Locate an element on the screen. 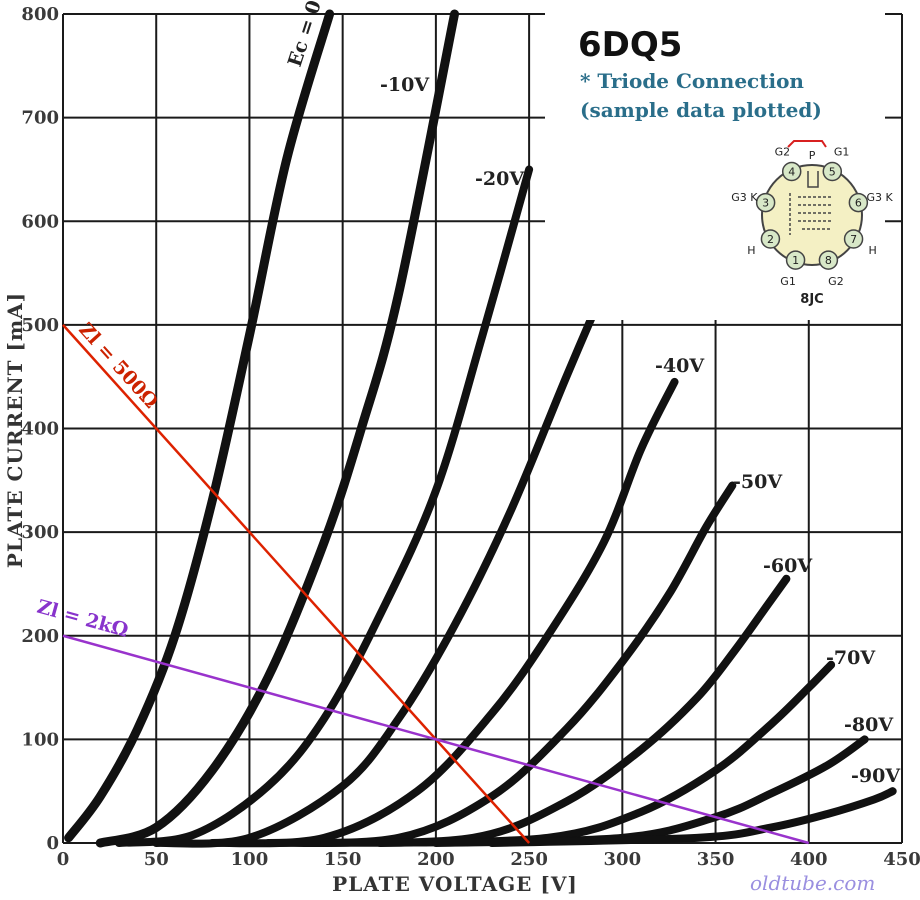 The height and width of the screenshot is (900, 920). y-tick-label: 100 is located at coordinates (40, 739).